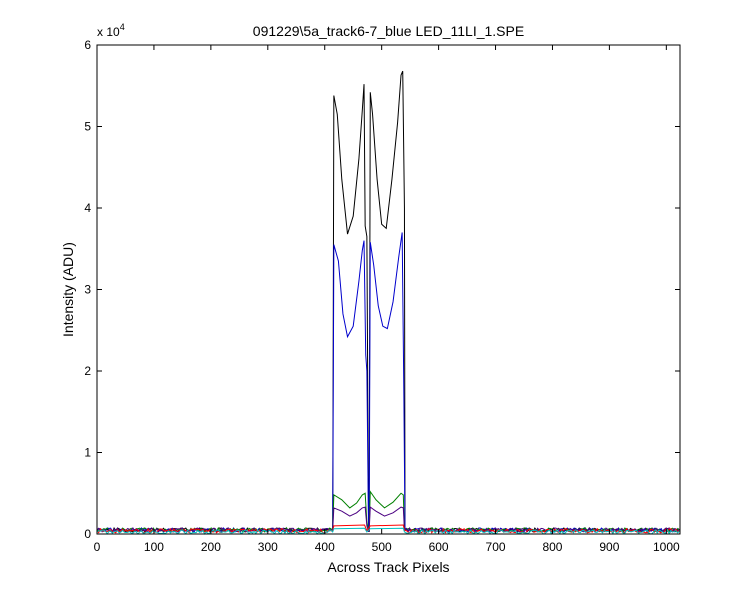 Image resolution: width=750 pixels, height=600 pixels. Describe the element at coordinates (87, 290) in the screenshot. I see `y-tick-label: 3` at that location.